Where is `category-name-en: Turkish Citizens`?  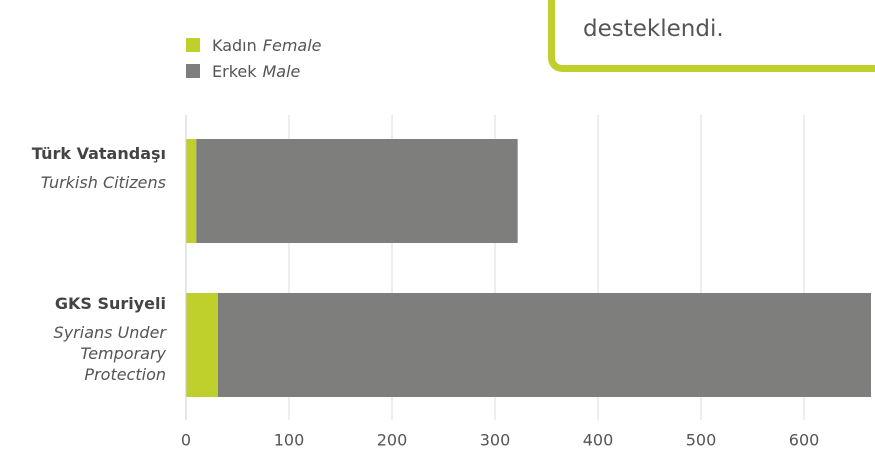 category-name-en: Turkish Citizens is located at coordinates (103, 182).